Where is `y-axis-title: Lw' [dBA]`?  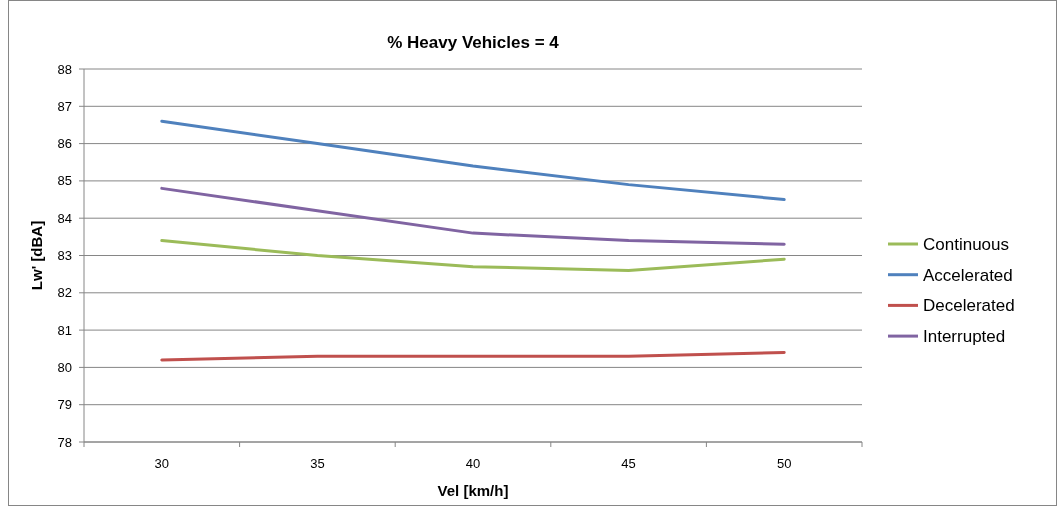
y-axis-title: Lw' [dBA] is located at coordinates (36, 255).